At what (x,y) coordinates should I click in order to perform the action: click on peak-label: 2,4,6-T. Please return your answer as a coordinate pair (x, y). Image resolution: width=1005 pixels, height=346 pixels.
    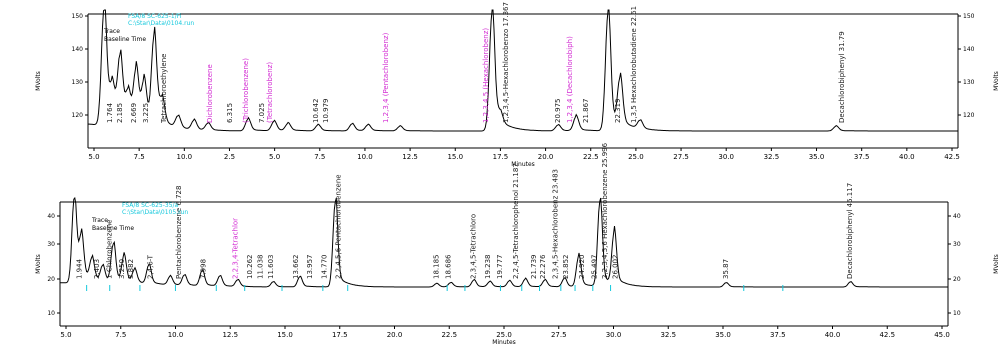
    Looking at the image, I should click on (150, 266).